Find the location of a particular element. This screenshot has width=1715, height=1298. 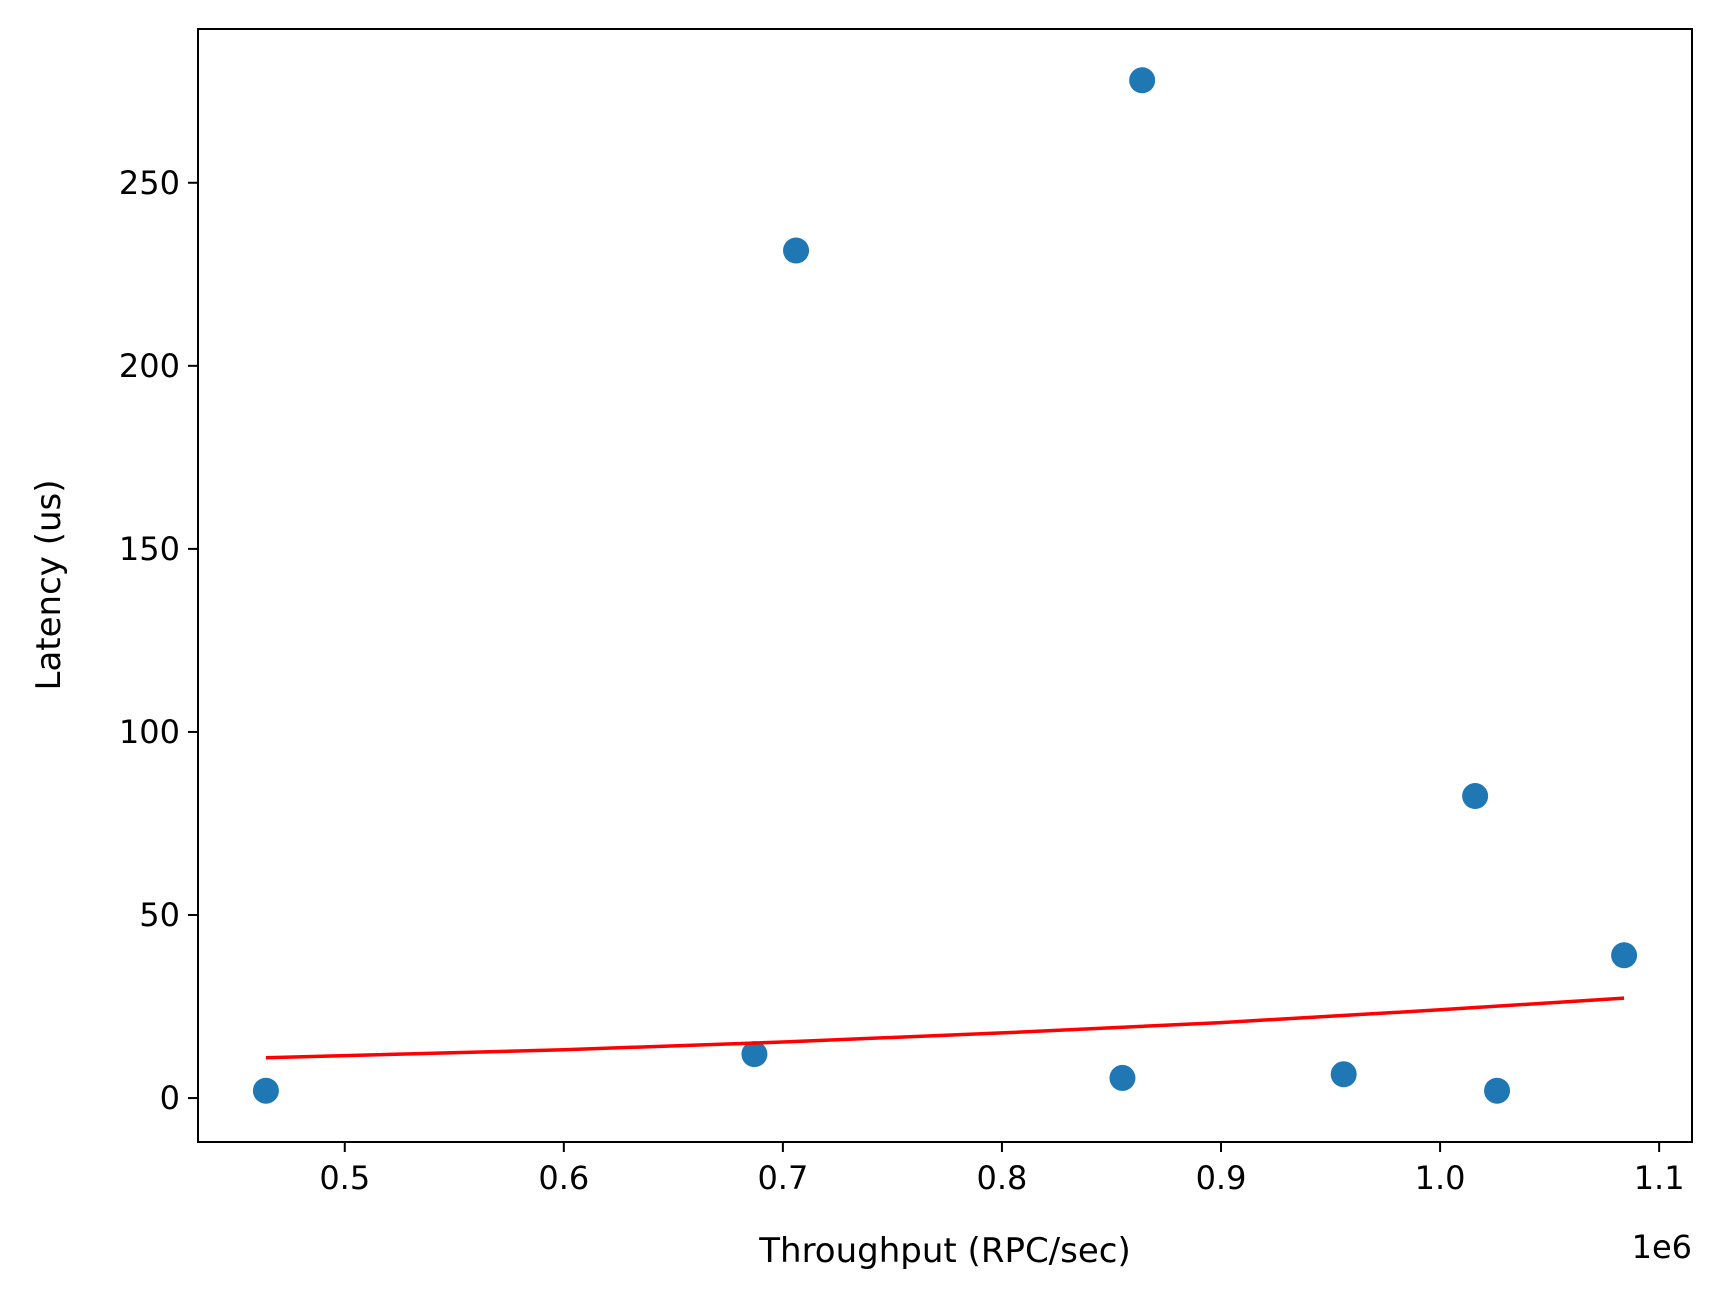

y-tick-label: 0 is located at coordinates (170, 1098).